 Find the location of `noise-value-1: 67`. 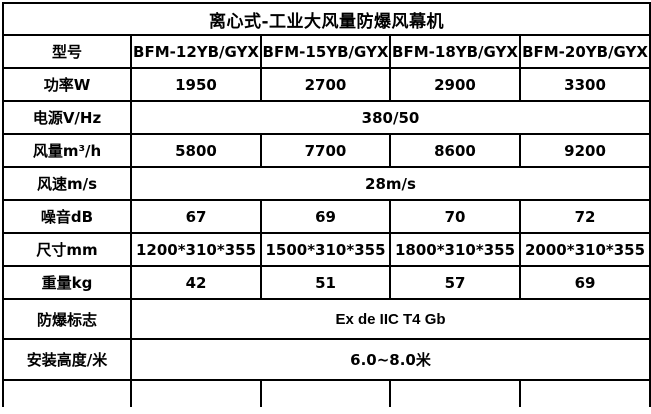

noise-value-1: 67 is located at coordinates (196, 216).